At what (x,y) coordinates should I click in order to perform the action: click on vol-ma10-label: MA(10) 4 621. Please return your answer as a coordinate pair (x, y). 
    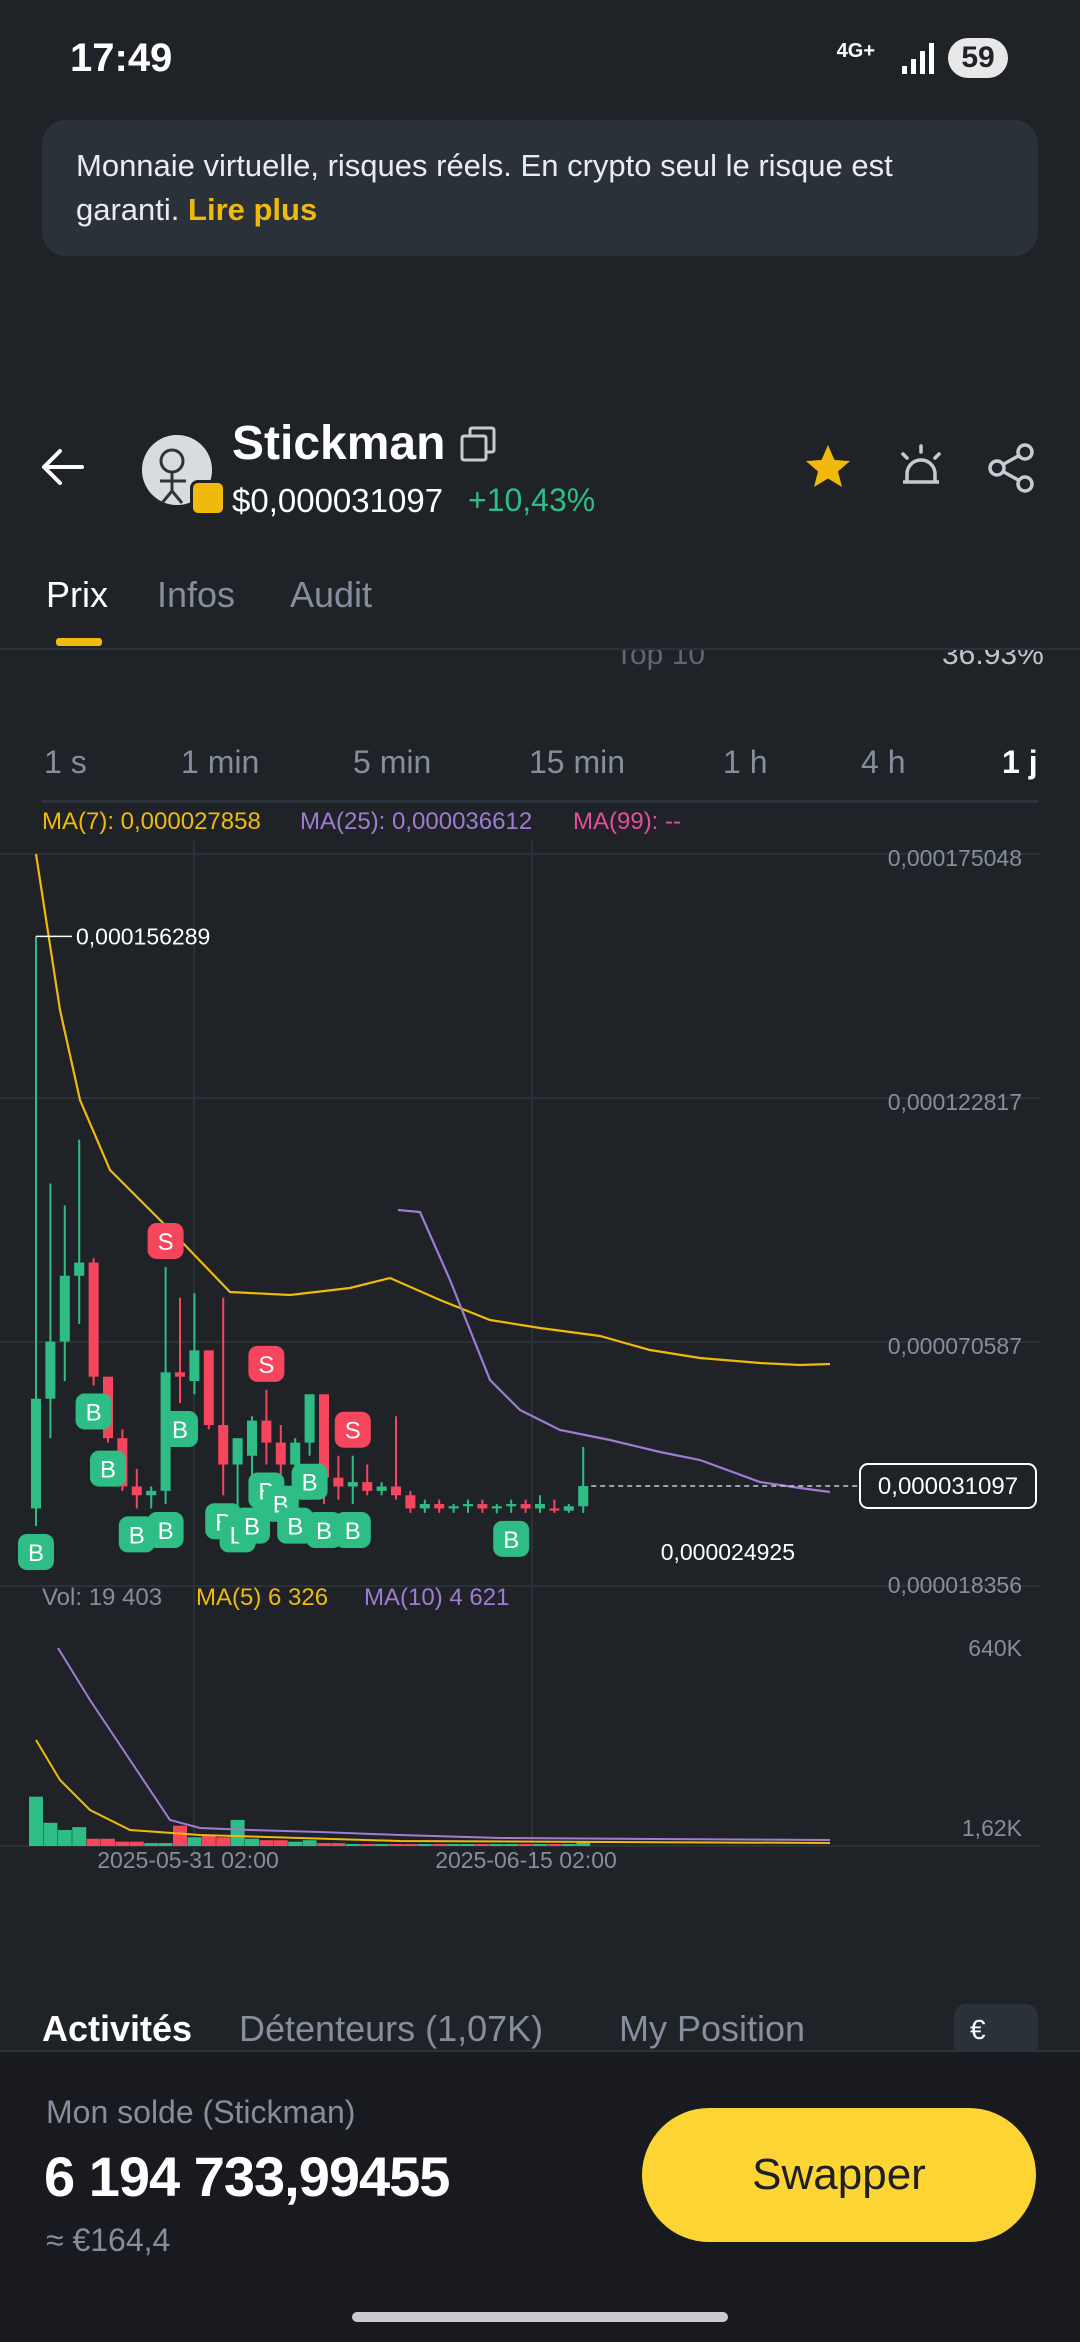
    Looking at the image, I should click on (437, 1597).